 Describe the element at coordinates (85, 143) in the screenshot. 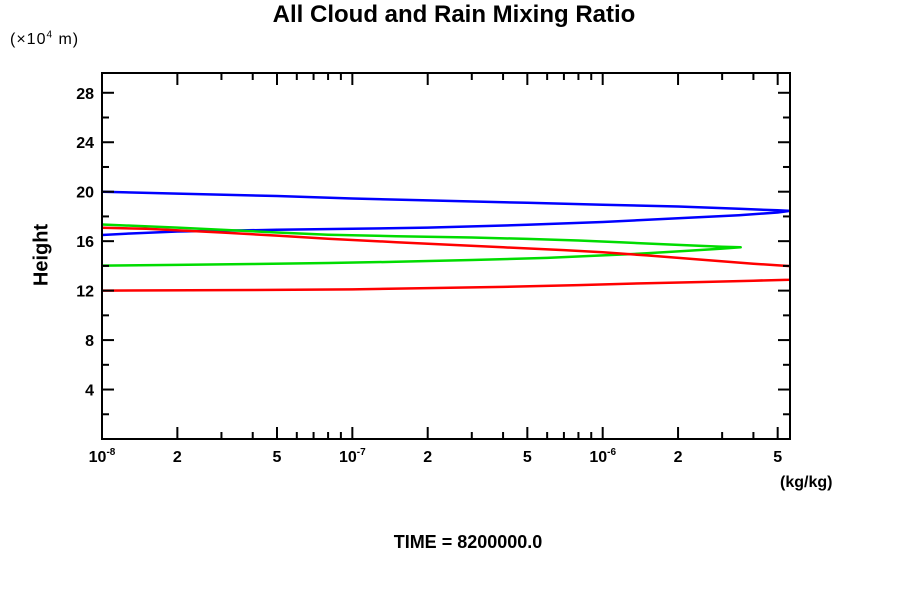

I see `y-tick-label: 24` at that location.